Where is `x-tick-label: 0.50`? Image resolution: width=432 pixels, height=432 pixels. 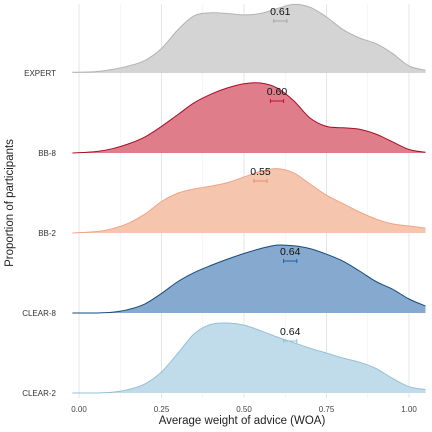
x-tick-label: 0.50 is located at coordinates (244, 409).